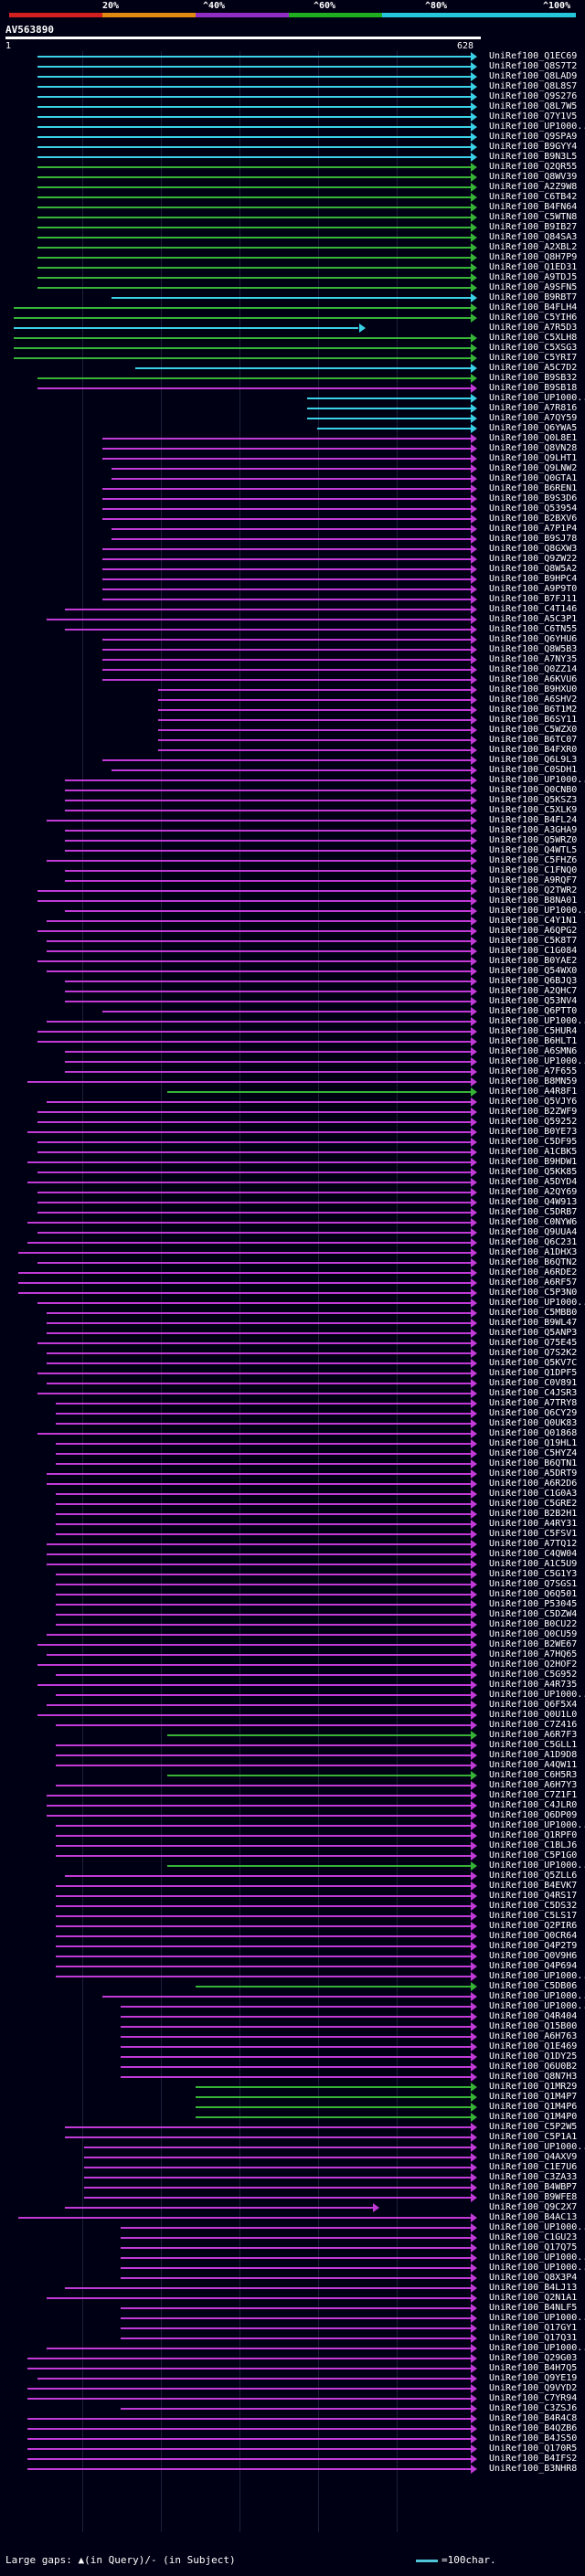 The width and height of the screenshot is (585, 2576). What do you see at coordinates (534, 639) in the screenshot?
I see `hit-label: UniRef100_Q6YHU6` at bounding box center [534, 639].